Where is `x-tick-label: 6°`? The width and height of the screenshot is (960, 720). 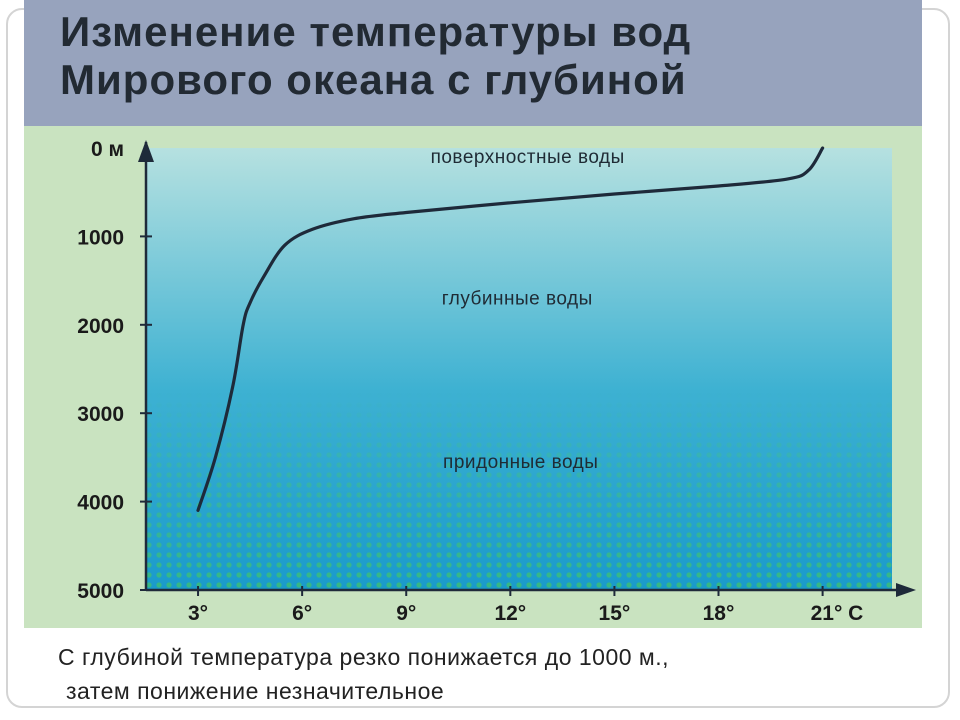
x-tick-label: 6° is located at coordinates (302, 613).